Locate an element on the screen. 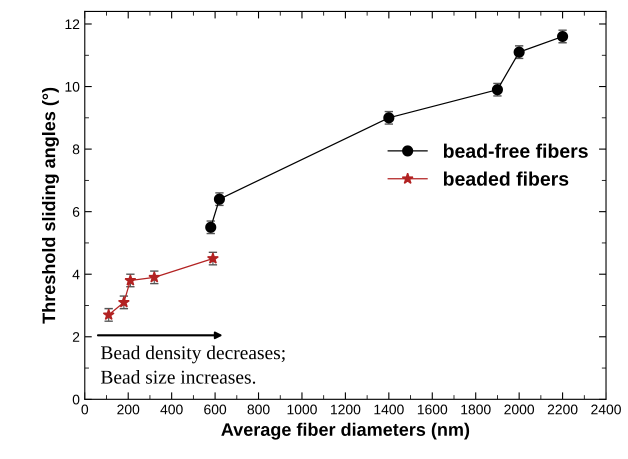 This screenshot has width=628, height=459. x-tick-label: 1200 is located at coordinates (345, 409).